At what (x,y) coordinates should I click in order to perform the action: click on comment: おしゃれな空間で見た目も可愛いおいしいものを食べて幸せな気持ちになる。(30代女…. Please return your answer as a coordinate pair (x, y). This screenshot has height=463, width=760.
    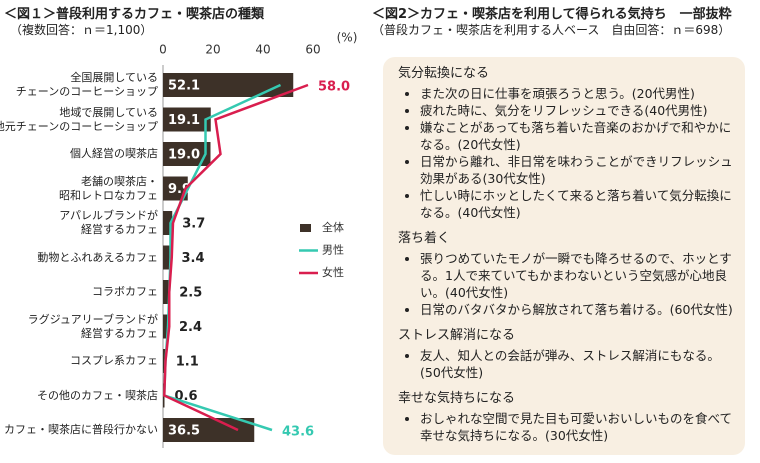
    Looking at the image, I should click on (577, 427).